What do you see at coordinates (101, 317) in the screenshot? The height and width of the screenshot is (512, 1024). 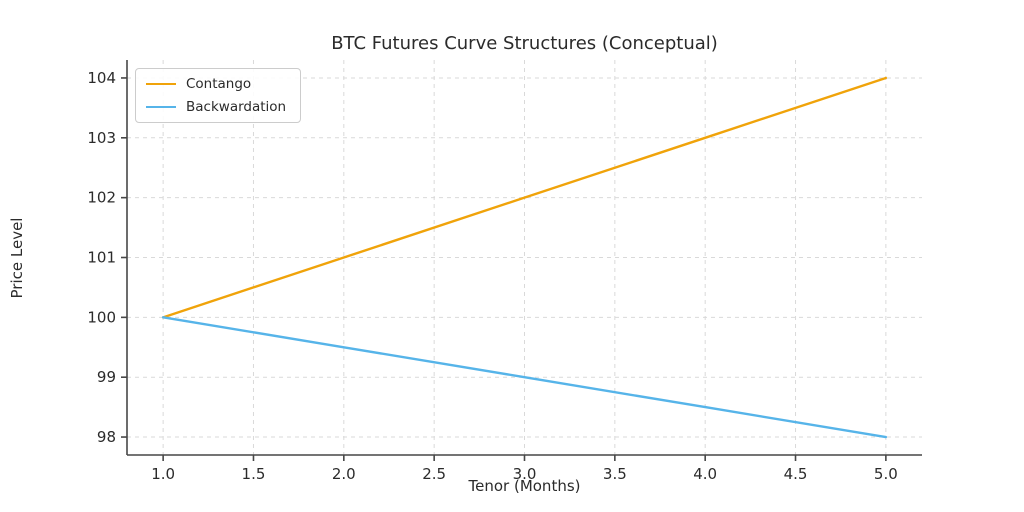 I see `y-tick-label: 100` at bounding box center [101, 317].